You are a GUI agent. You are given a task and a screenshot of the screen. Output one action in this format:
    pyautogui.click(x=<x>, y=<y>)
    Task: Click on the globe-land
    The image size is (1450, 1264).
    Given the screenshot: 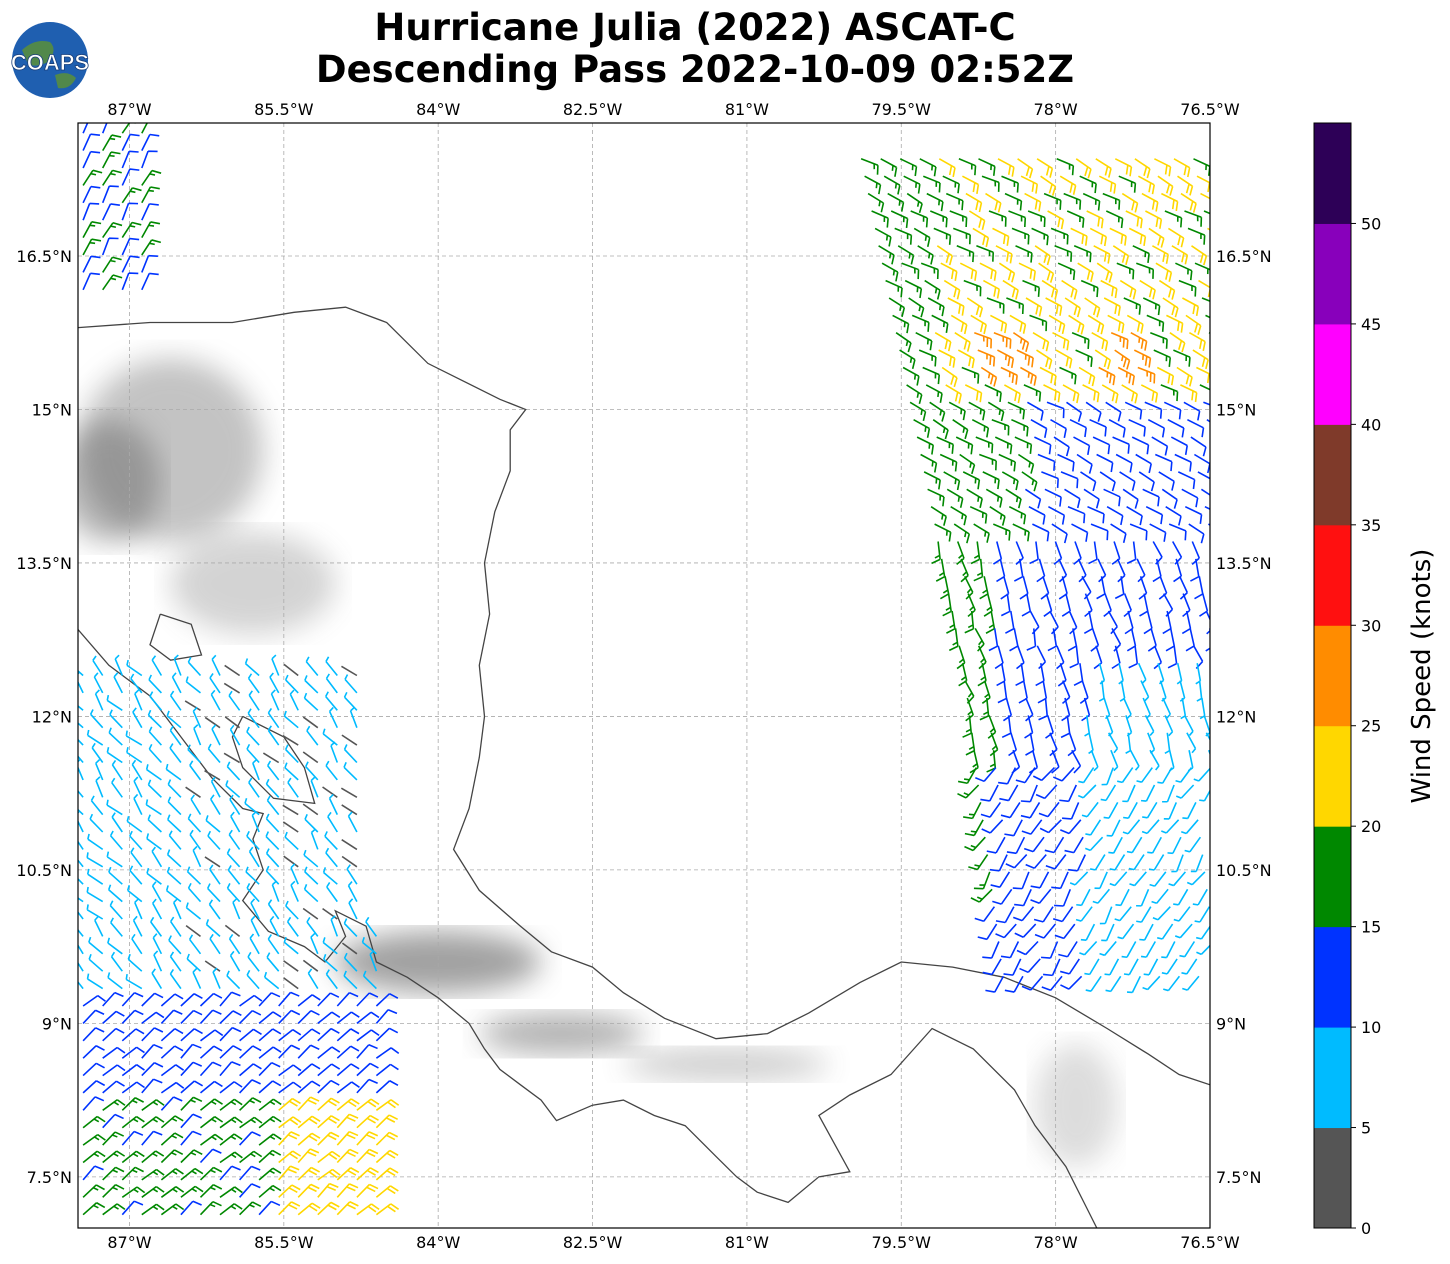 What is the action you would take?
    pyautogui.click(x=38, y=53)
    